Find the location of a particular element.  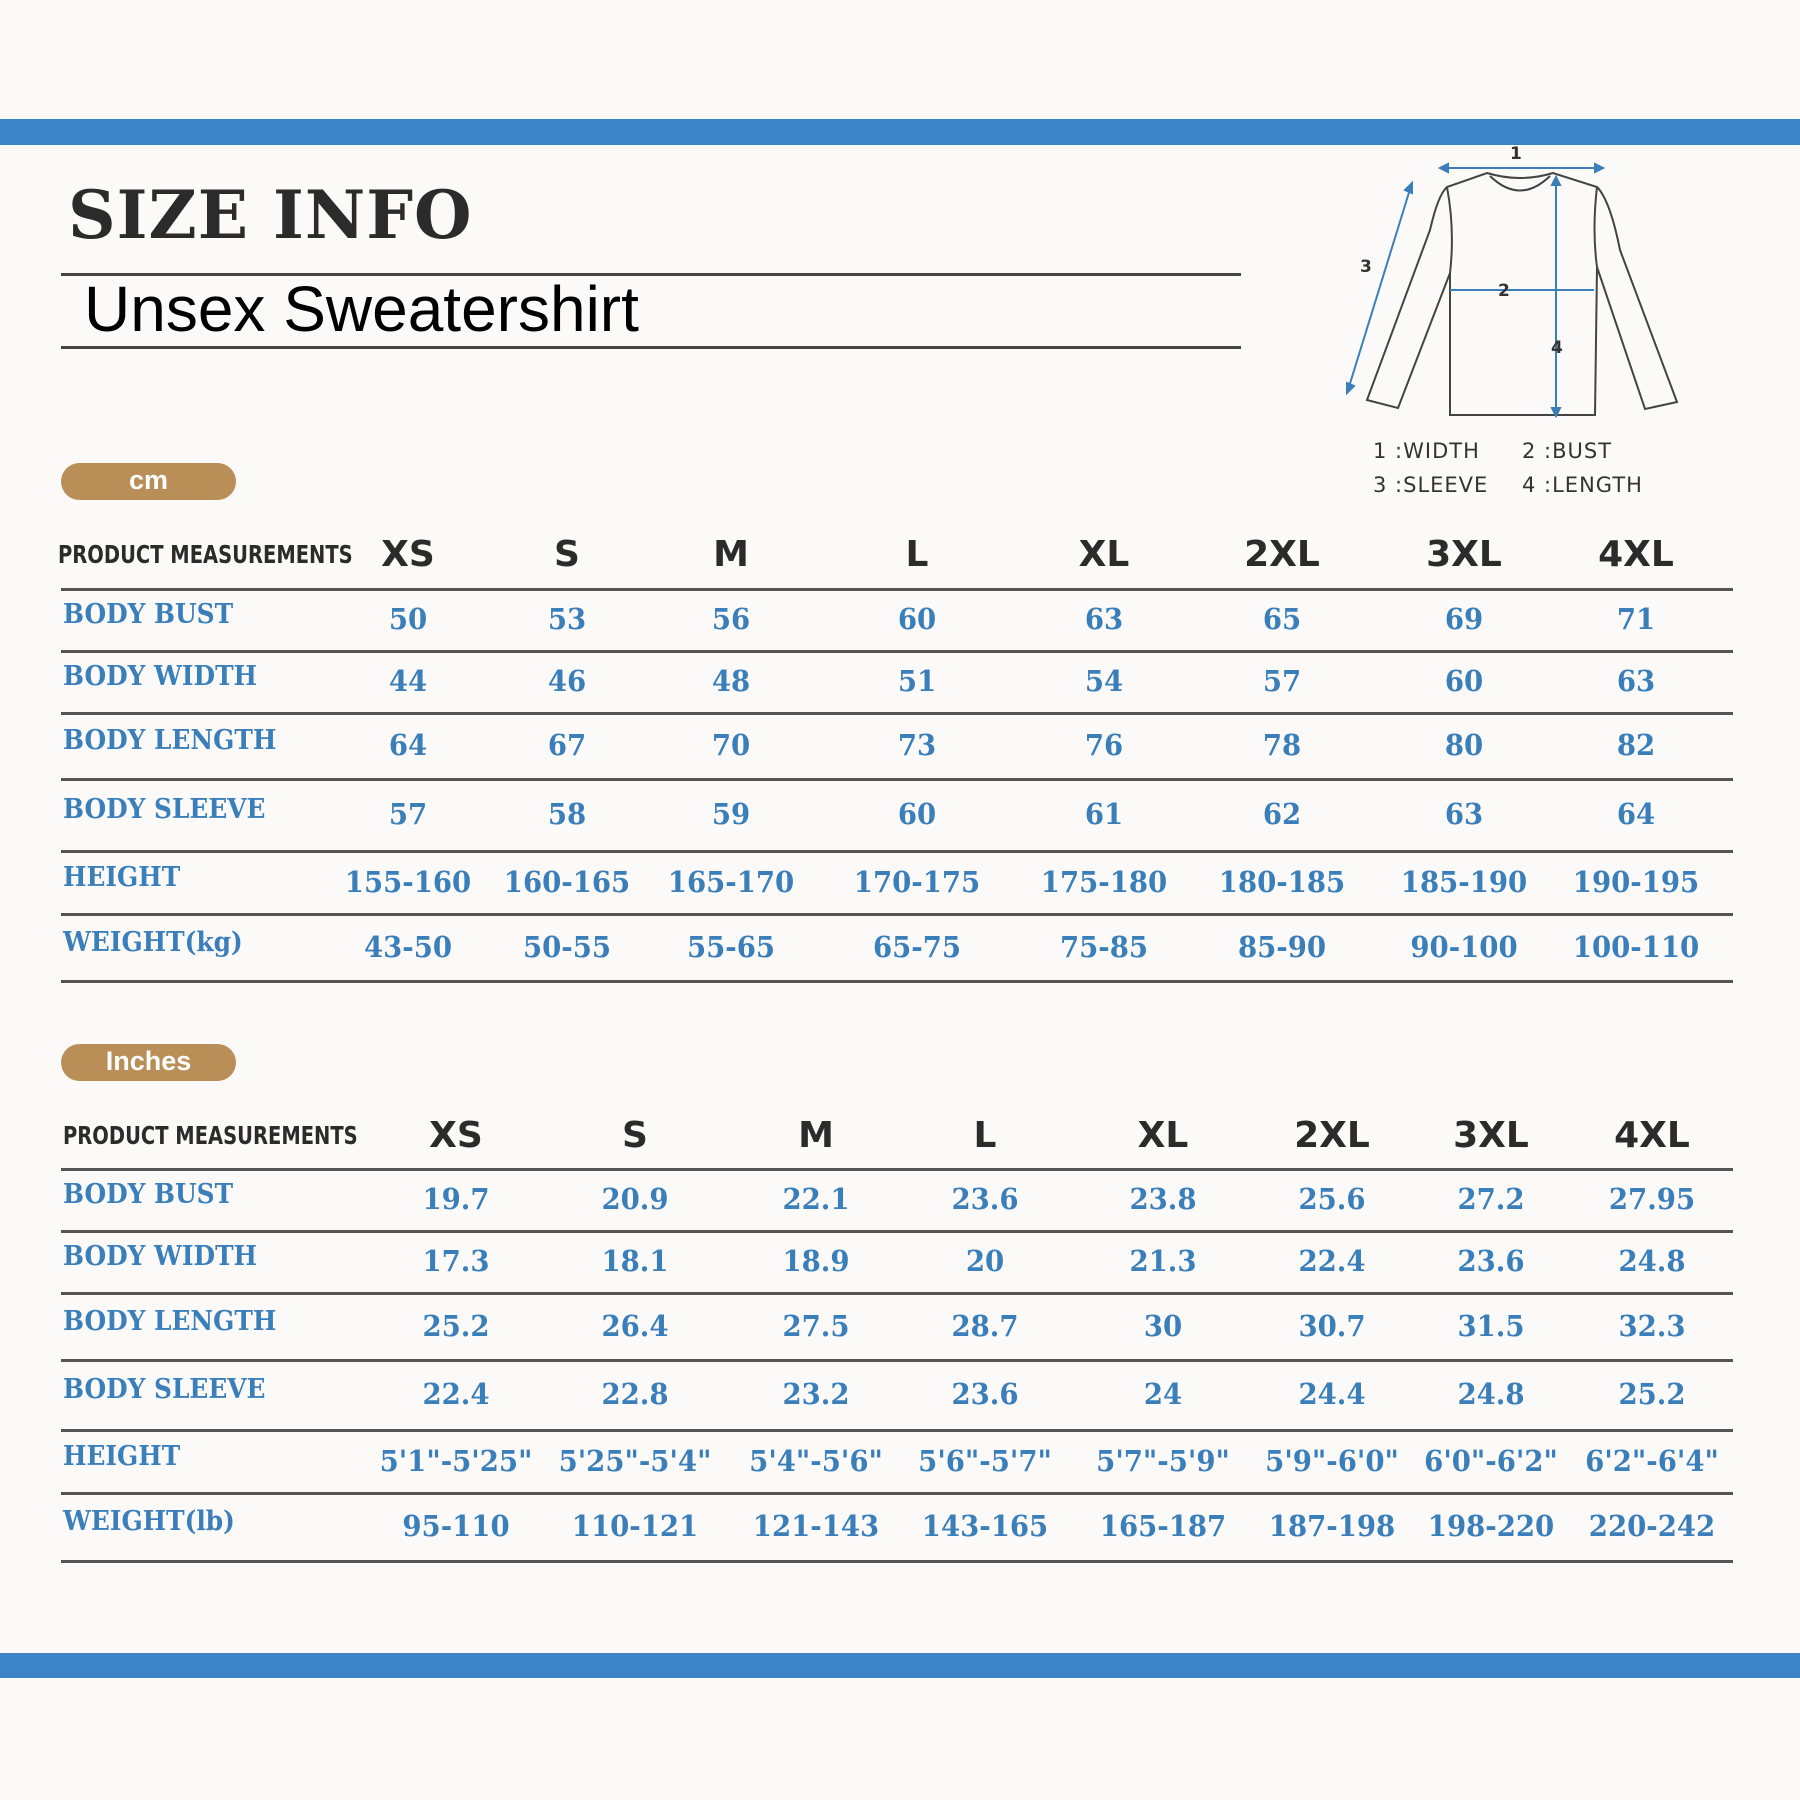

table-cell: 121-143 is located at coordinates (816, 1526).